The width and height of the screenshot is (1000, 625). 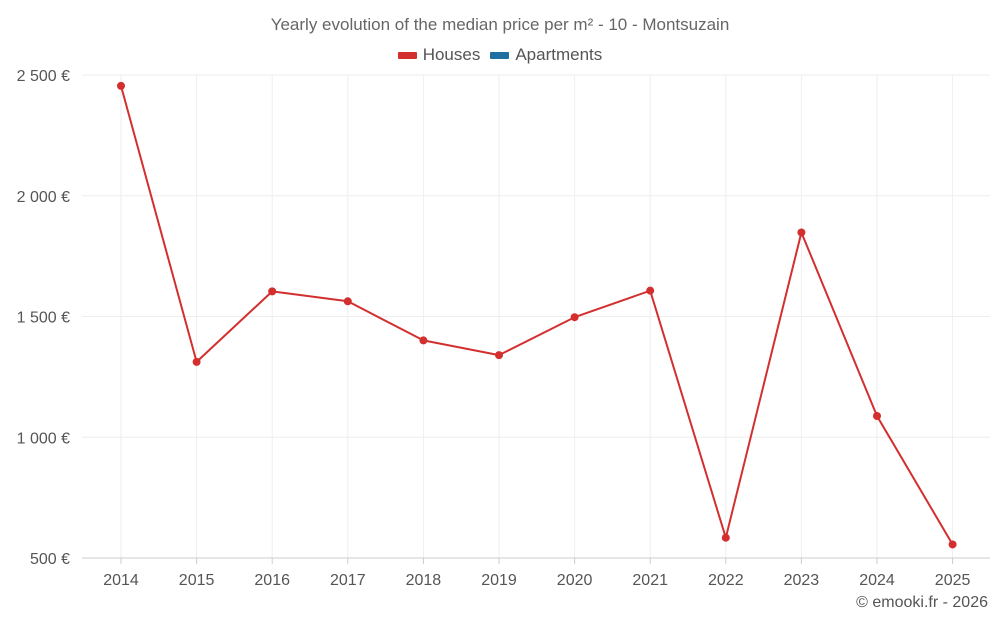 I want to click on x-tick-label: 2018, so click(x=424, y=580).